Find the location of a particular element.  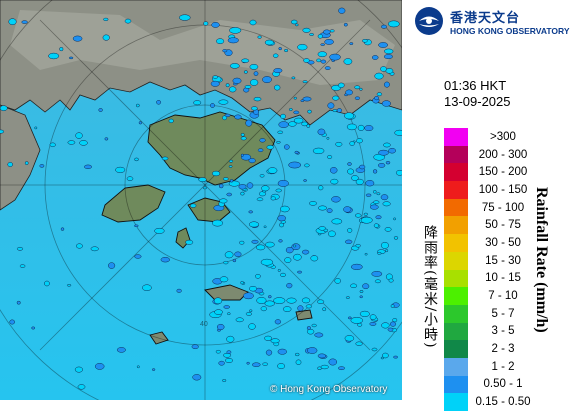

legend-row: 10 - 15 is located at coordinates (509, 278).